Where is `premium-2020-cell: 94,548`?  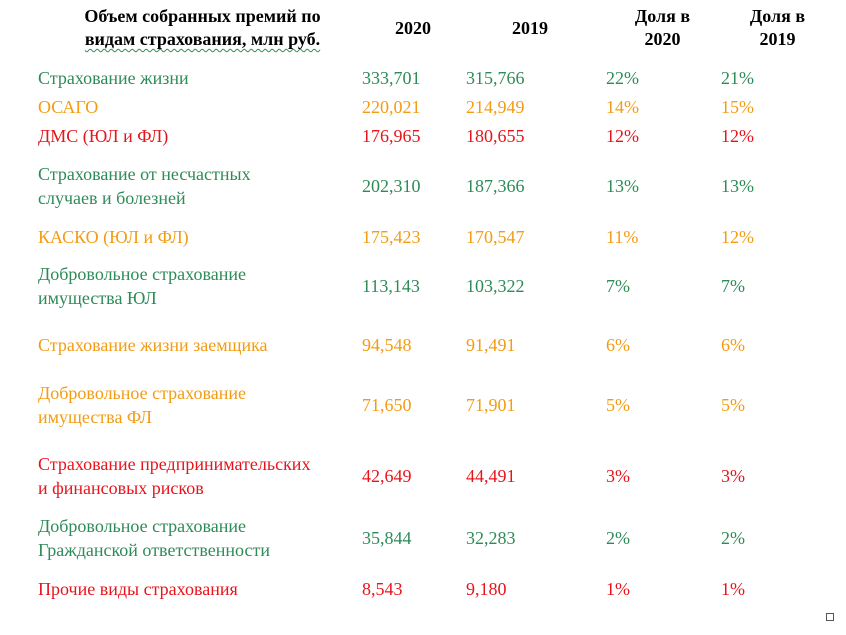
premium-2020-cell: 94,548 is located at coordinates (387, 345).